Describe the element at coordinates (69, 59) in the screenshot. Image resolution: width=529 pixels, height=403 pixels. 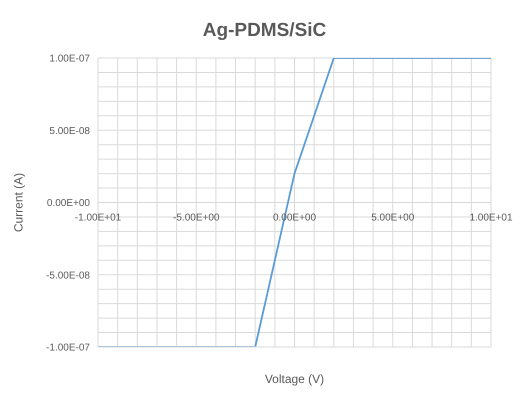
I see `y-tick-label: 1.00E-07` at that location.